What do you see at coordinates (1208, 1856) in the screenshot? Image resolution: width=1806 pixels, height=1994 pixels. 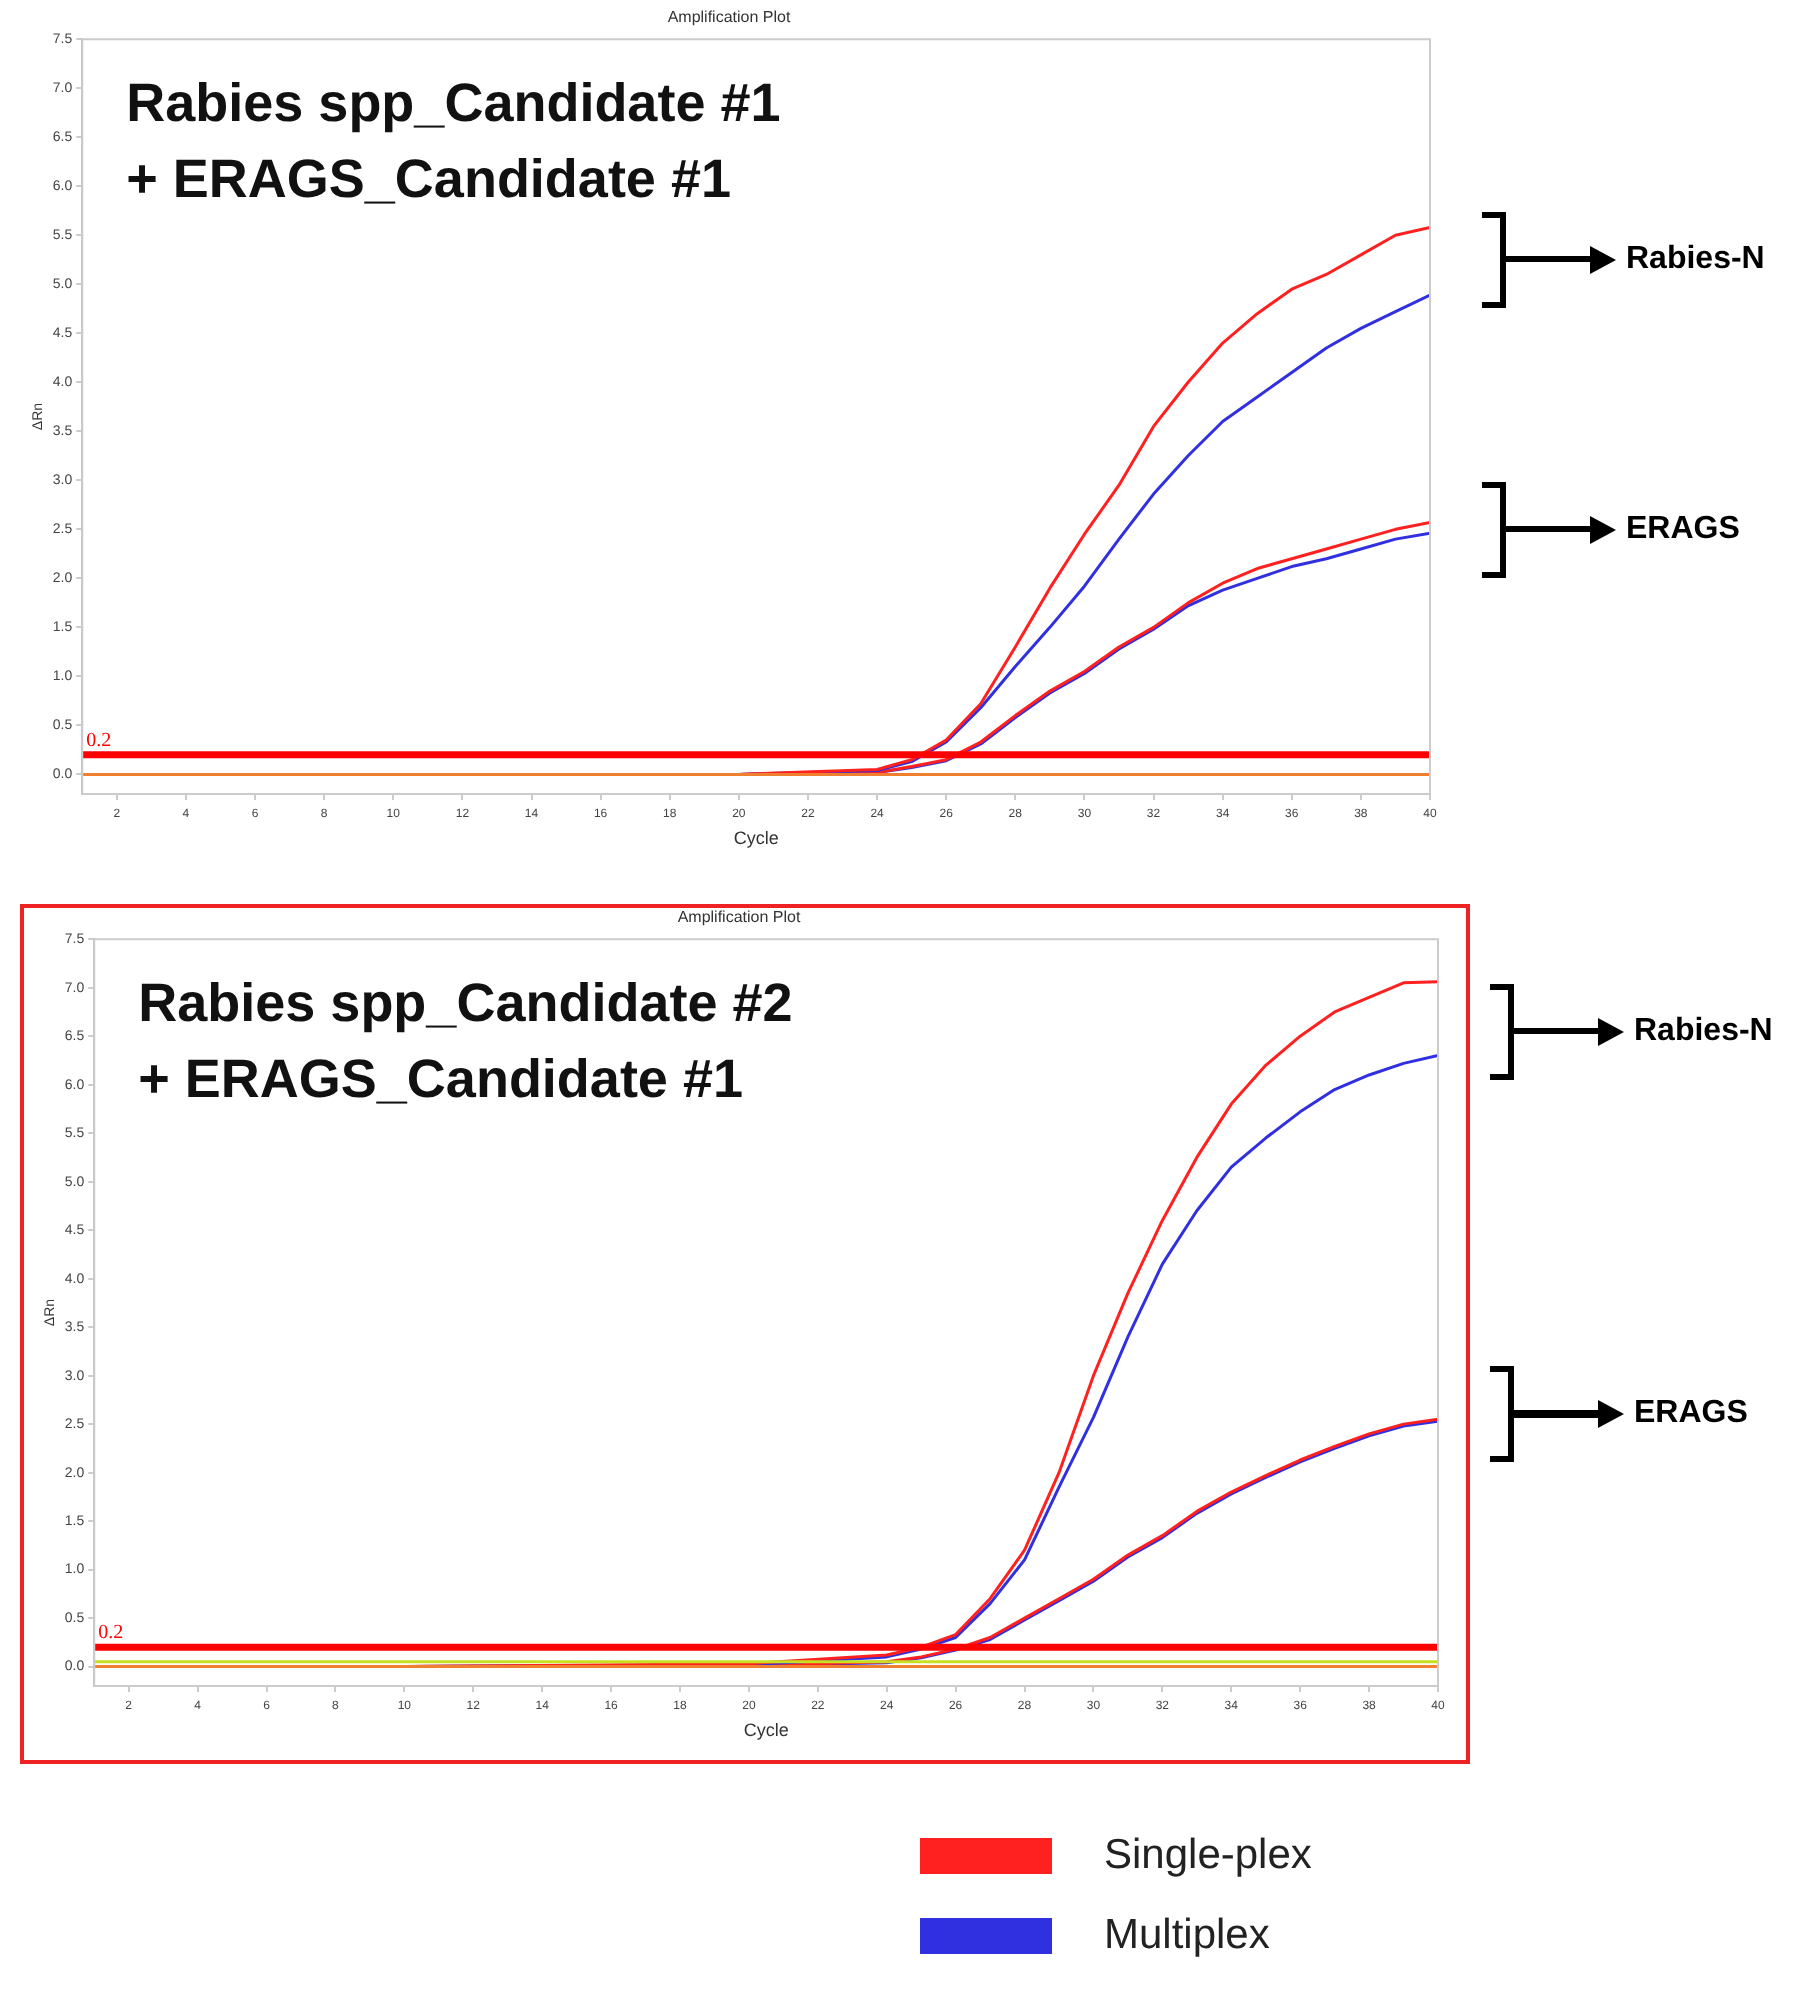 I see `legend-label: Single-plex` at bounding box center [1208, 1856].